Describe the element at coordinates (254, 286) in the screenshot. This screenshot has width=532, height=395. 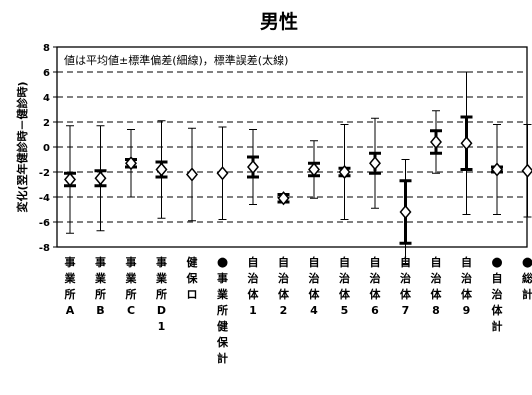
I see `x-tick-label: 自治体 1` at that location.